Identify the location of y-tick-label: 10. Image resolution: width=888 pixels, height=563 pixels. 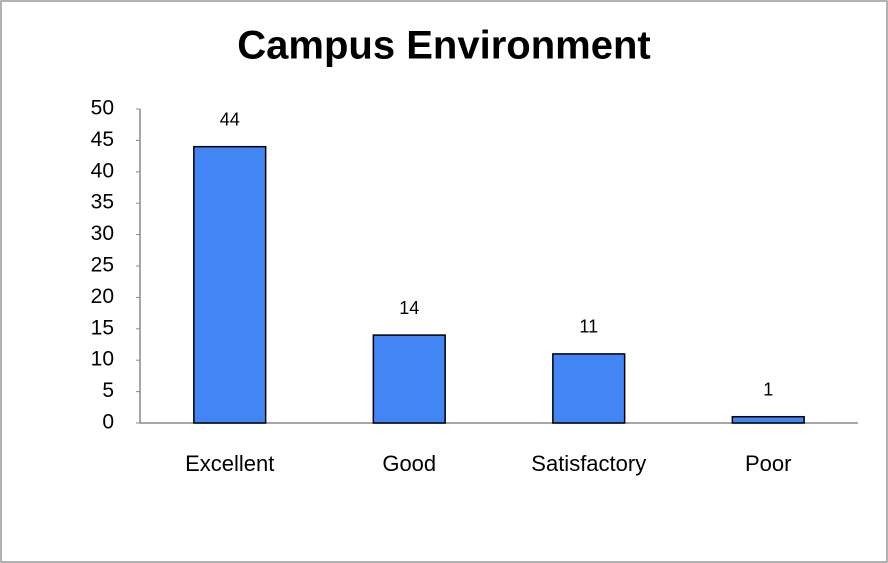
(102, 359).